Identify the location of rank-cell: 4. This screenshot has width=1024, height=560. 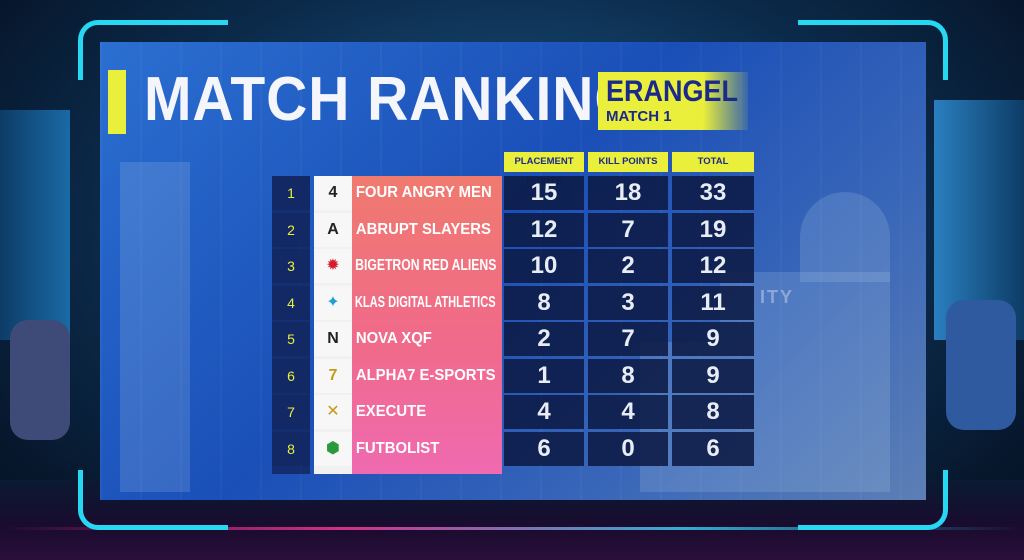
(291, 302).